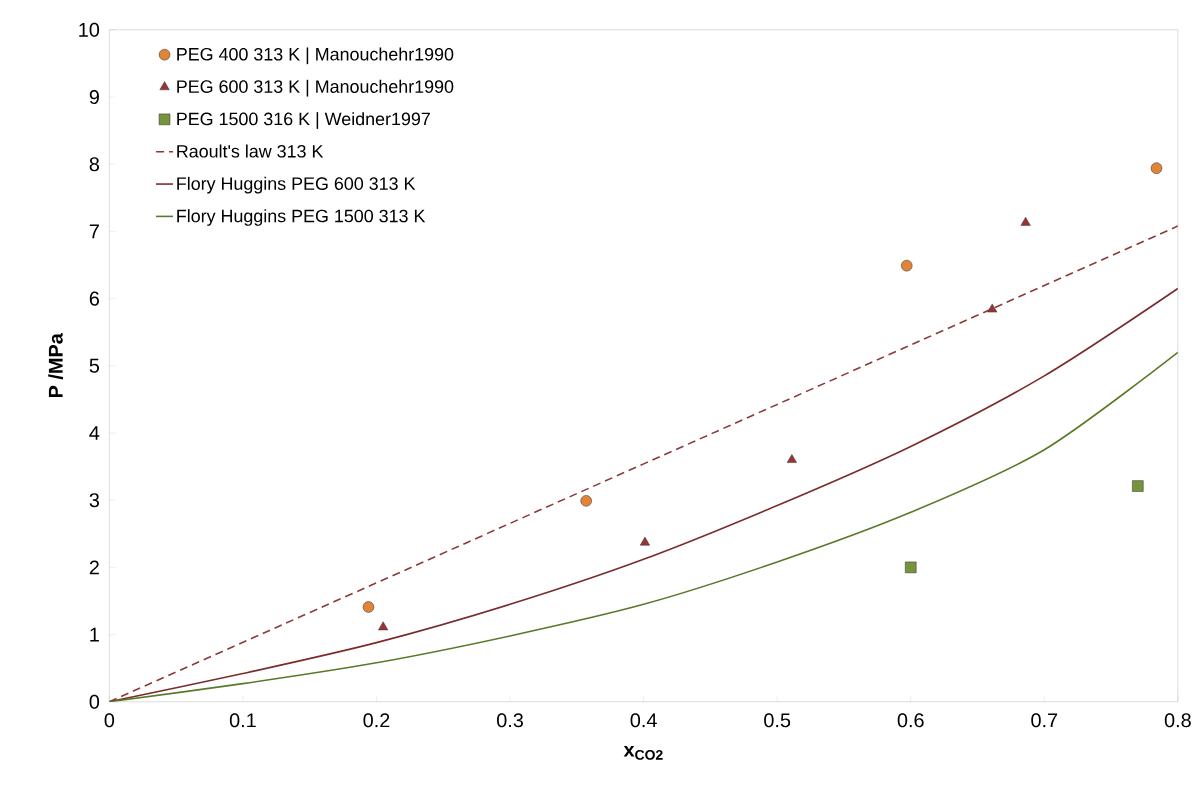 Image resolution: width=1195 pixels, height=791 pixels. Describe the element at coordinates (94, 298) in the screenshot. I see `y-tick-label: 6` at that location.